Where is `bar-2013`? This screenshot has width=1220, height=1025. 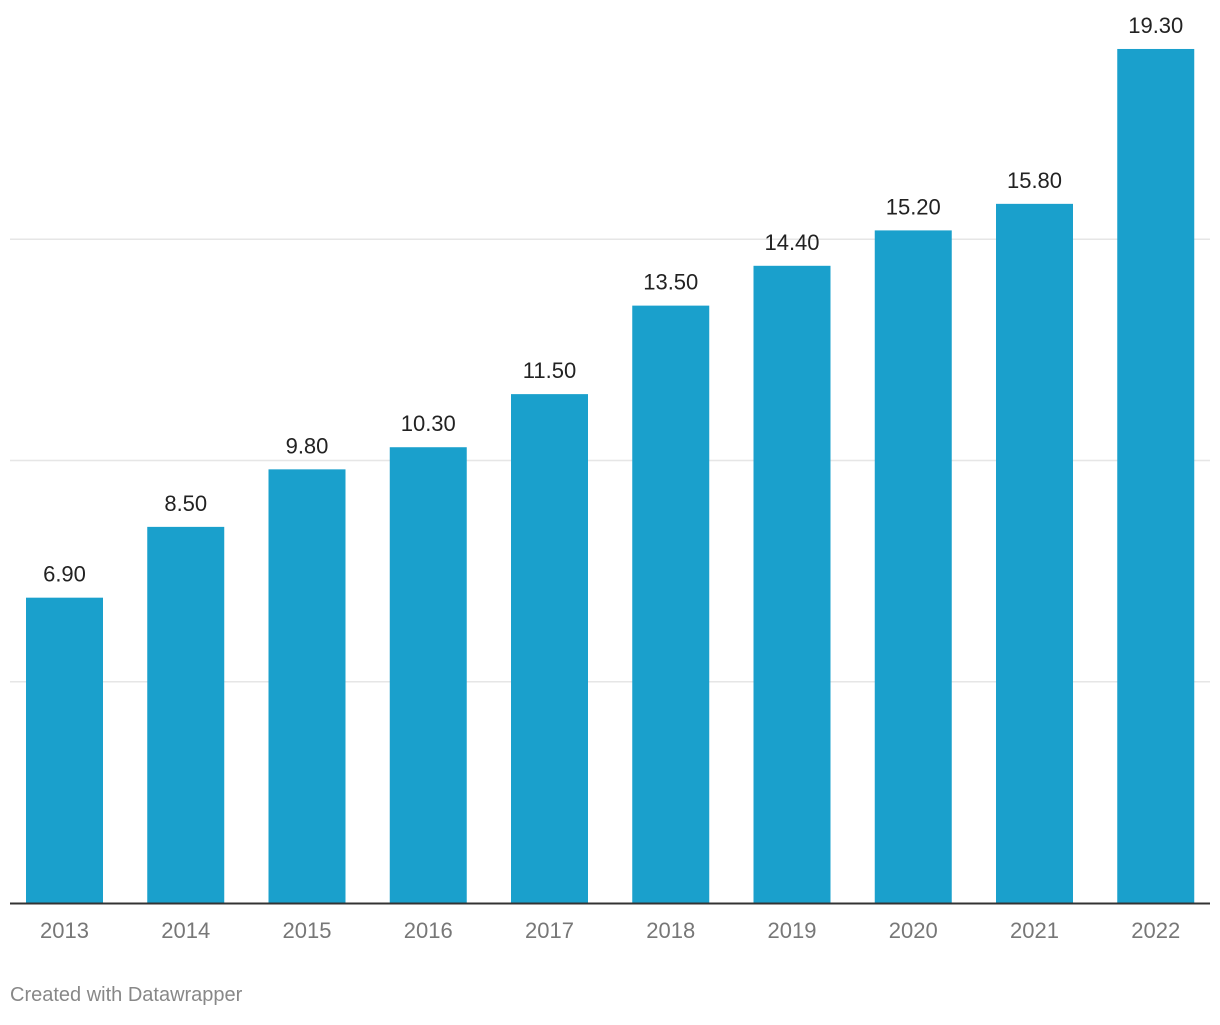 bar-2013 is located at coordinates (64, 750).